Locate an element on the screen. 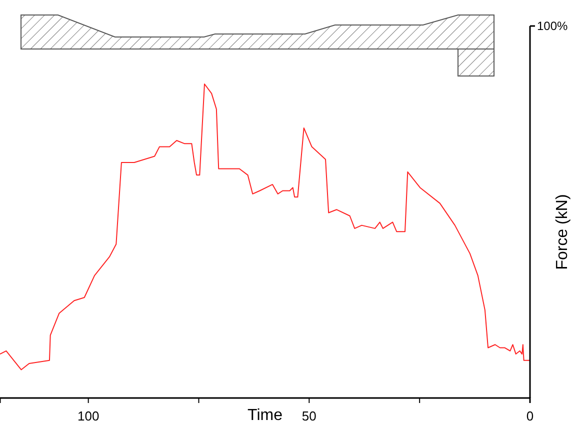  y-axis-title: Force (kN) is located at coordinates (562, 232).